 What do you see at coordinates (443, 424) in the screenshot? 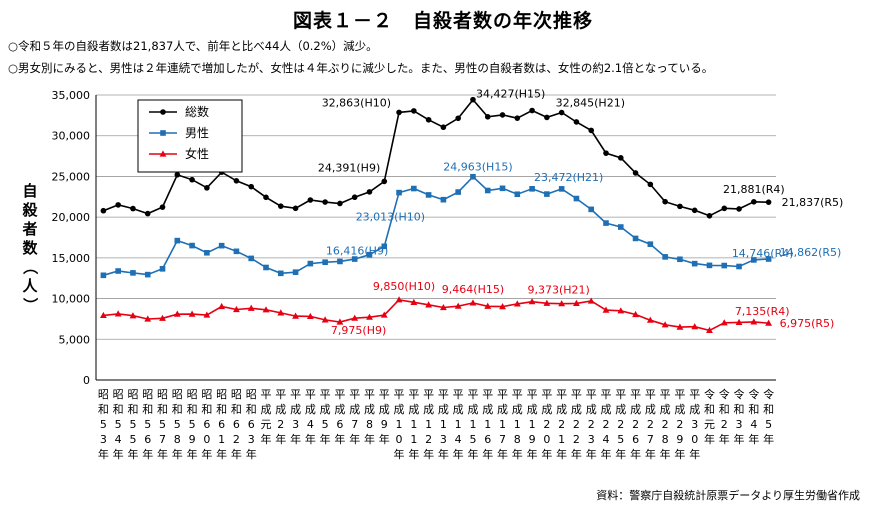
I see `x-tick-char: 1` at bounding box center [443, 424].